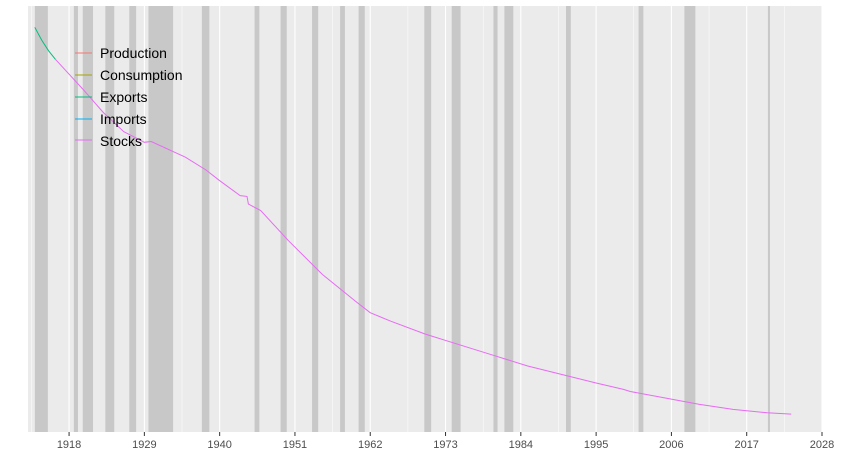 The width and height of the screenshot is (850, 475). I want to click on x-tick-label: 1995, so click(596, 445).